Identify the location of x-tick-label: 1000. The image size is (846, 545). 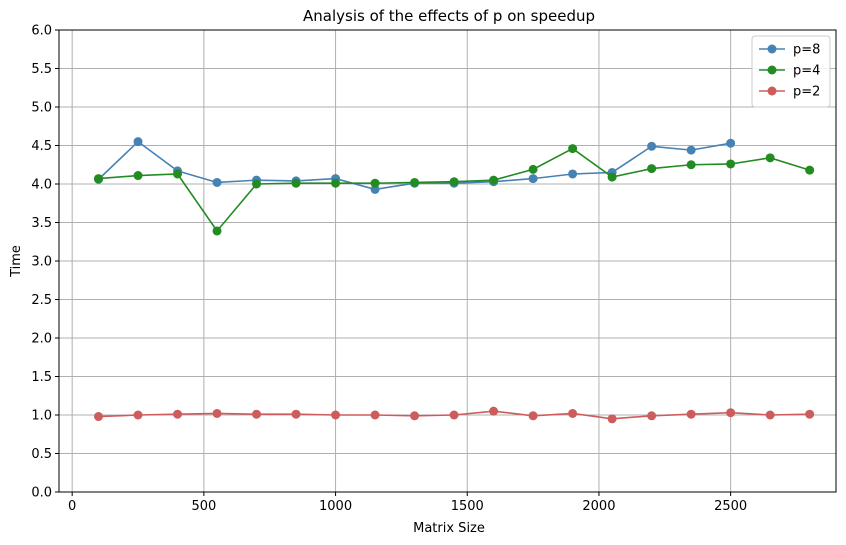
(335, 506).